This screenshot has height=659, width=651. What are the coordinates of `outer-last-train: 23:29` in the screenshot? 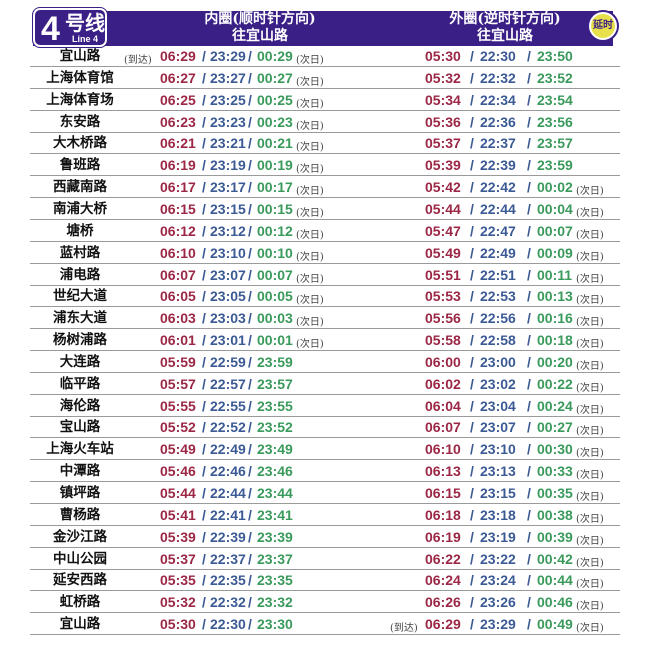 It's located at (498, 624).